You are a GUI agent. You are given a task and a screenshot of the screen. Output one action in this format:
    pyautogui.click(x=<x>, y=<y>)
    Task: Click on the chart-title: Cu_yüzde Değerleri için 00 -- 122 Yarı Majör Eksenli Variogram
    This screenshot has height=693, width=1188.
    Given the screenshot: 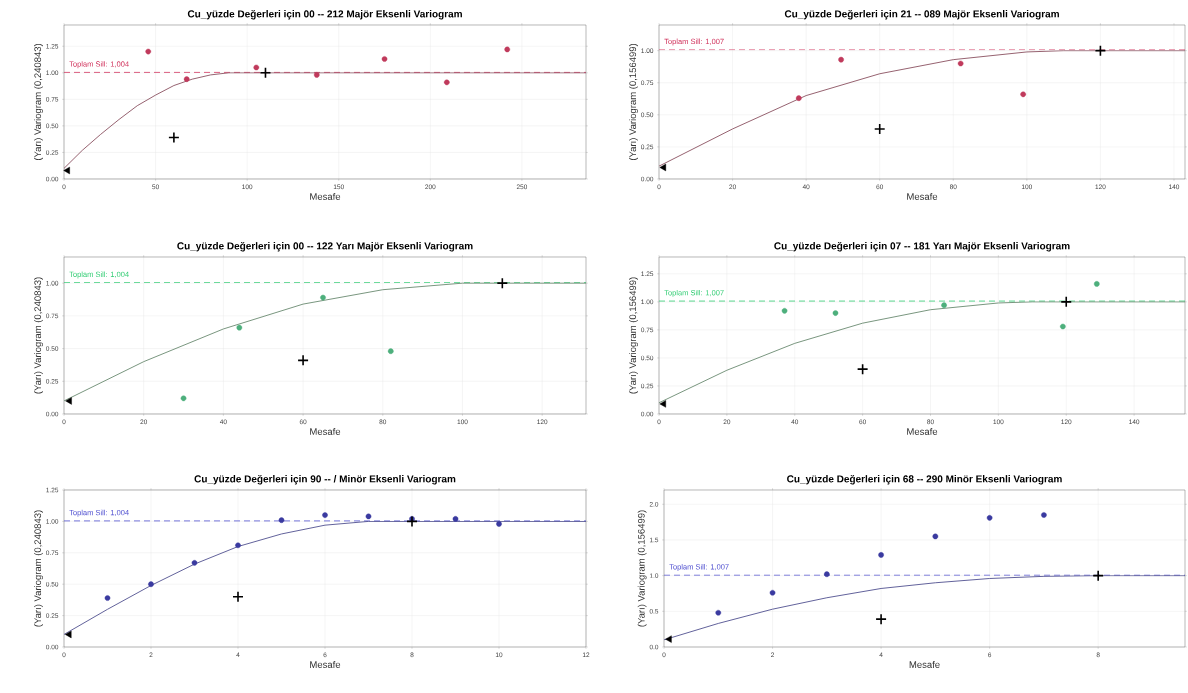 What is the action you would take?
    pyautogui.click(x=325, y=246)
    